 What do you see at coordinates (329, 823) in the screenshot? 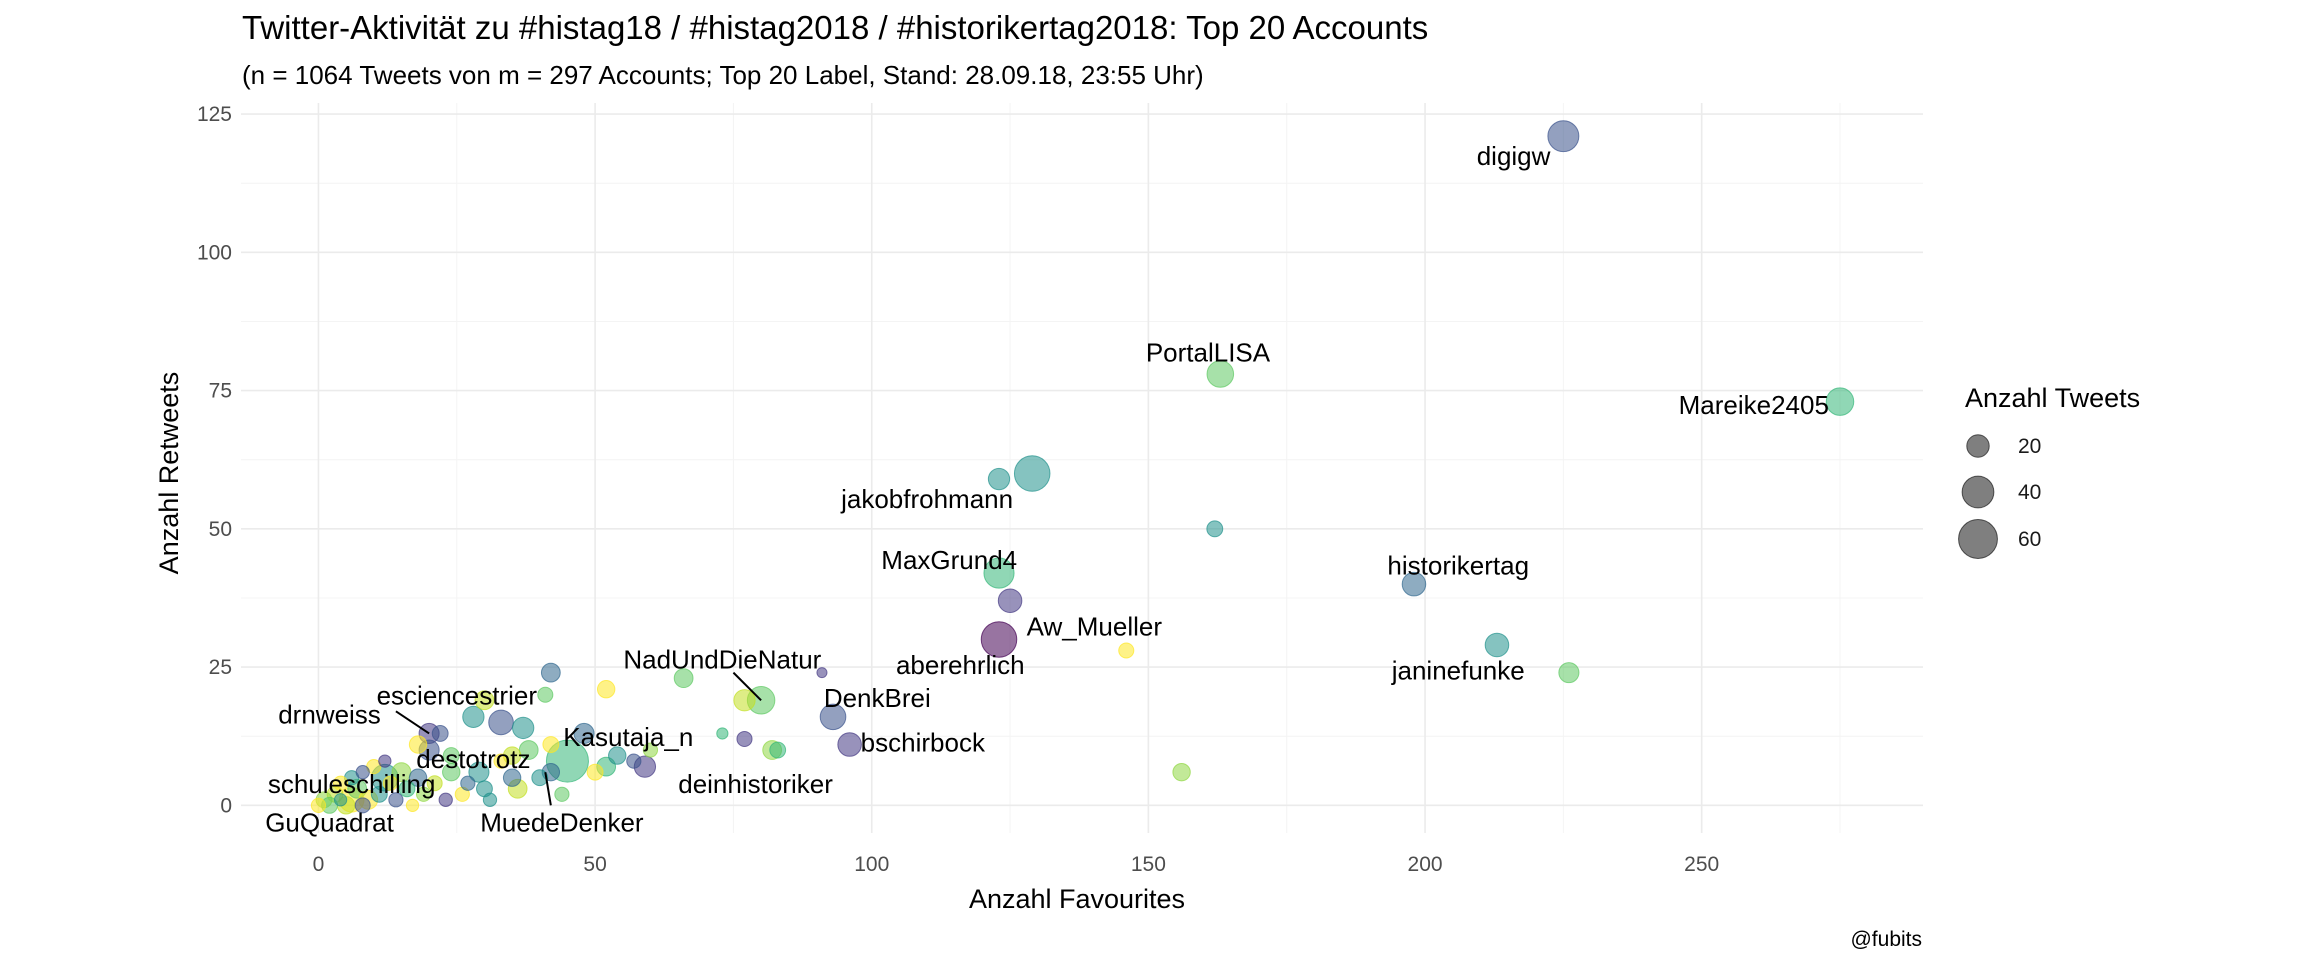
I see `point-label: GuQuadrat` at bounding box center [329, 823].